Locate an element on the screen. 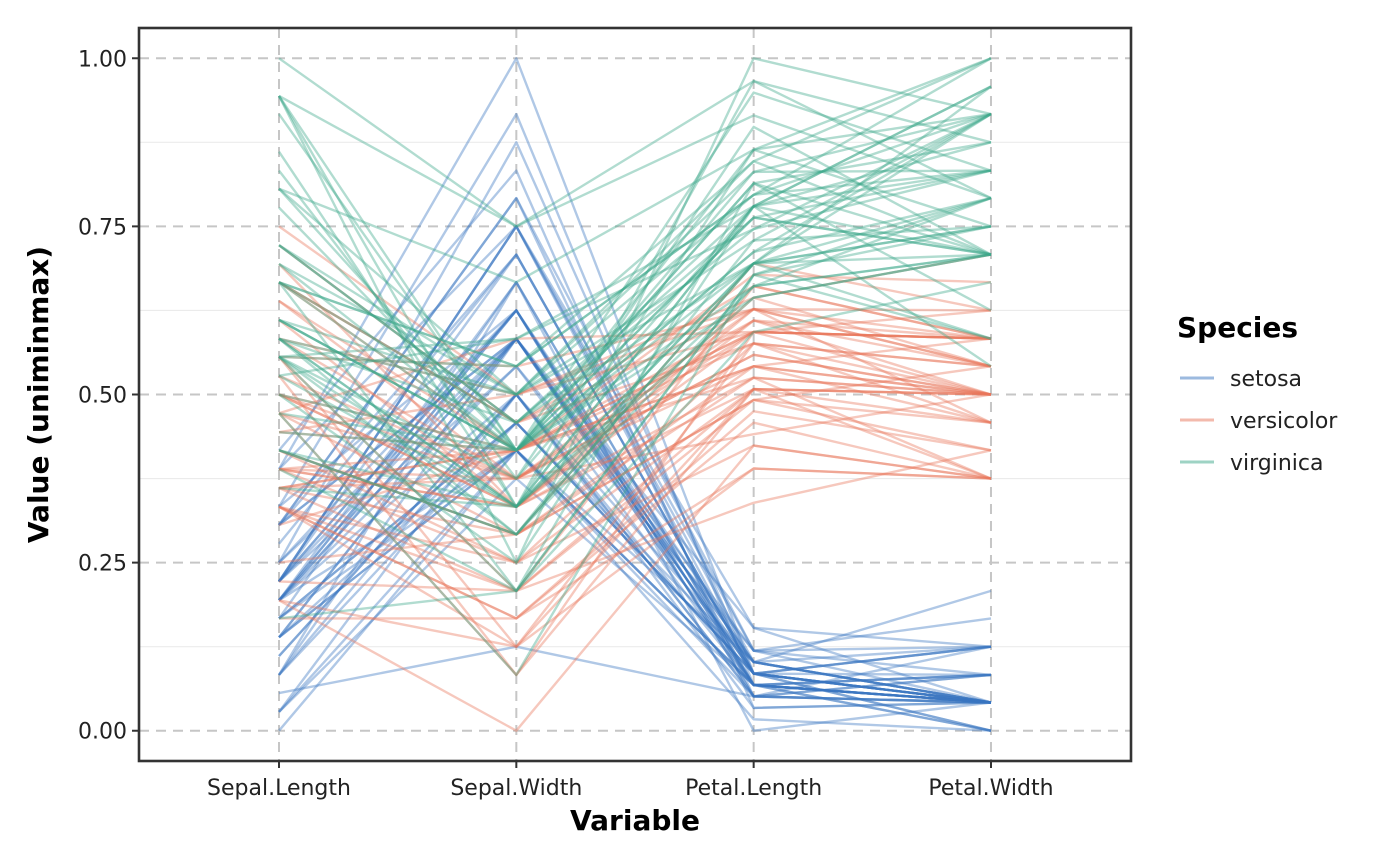  y-tick-label: 0.00 is located at coordinates (102, 732).